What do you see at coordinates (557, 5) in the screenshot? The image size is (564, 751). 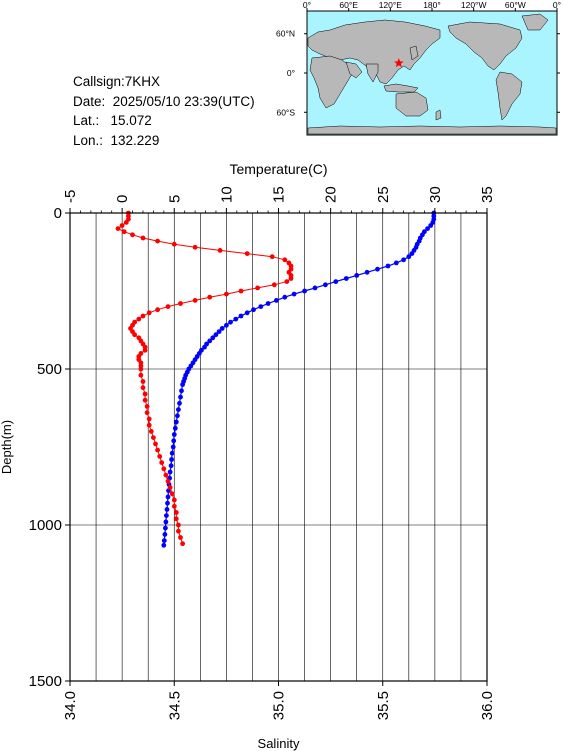 I see `map-lon-label: 0°` at bounding box center [557, 5].